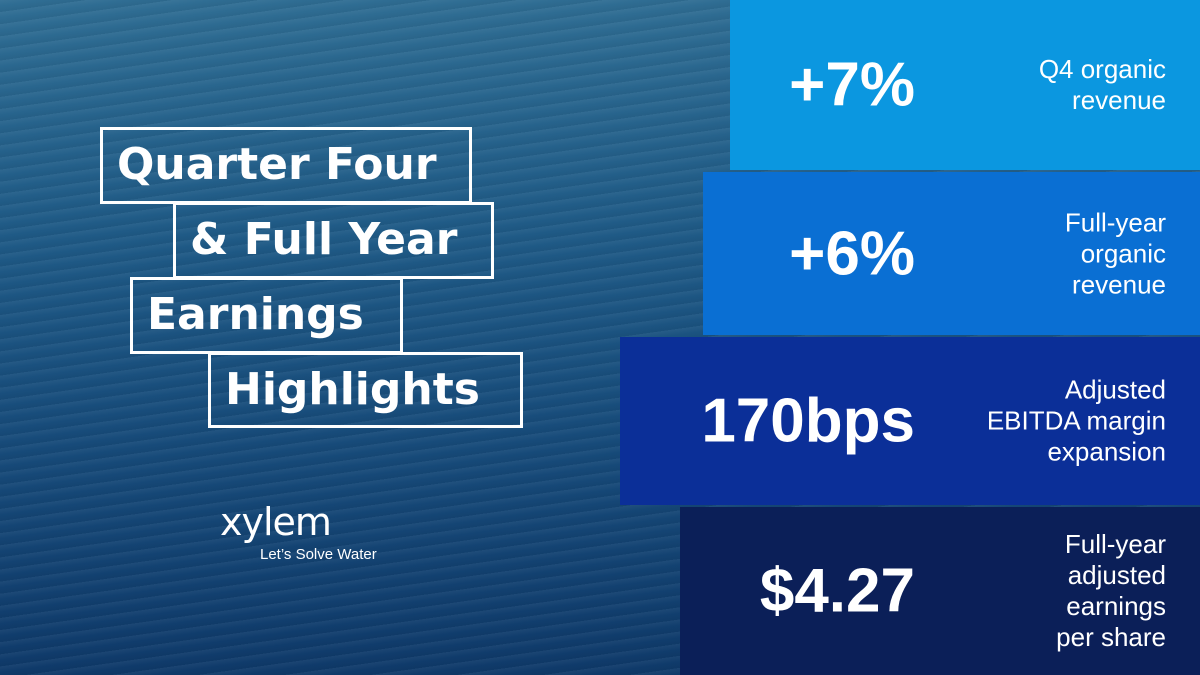 This screenshot has width=1200, height=675. What do you see at coordinates (1116, 575) in the screenshot?
I see `label-line: adjusted` at bounding box center [1116, 575].